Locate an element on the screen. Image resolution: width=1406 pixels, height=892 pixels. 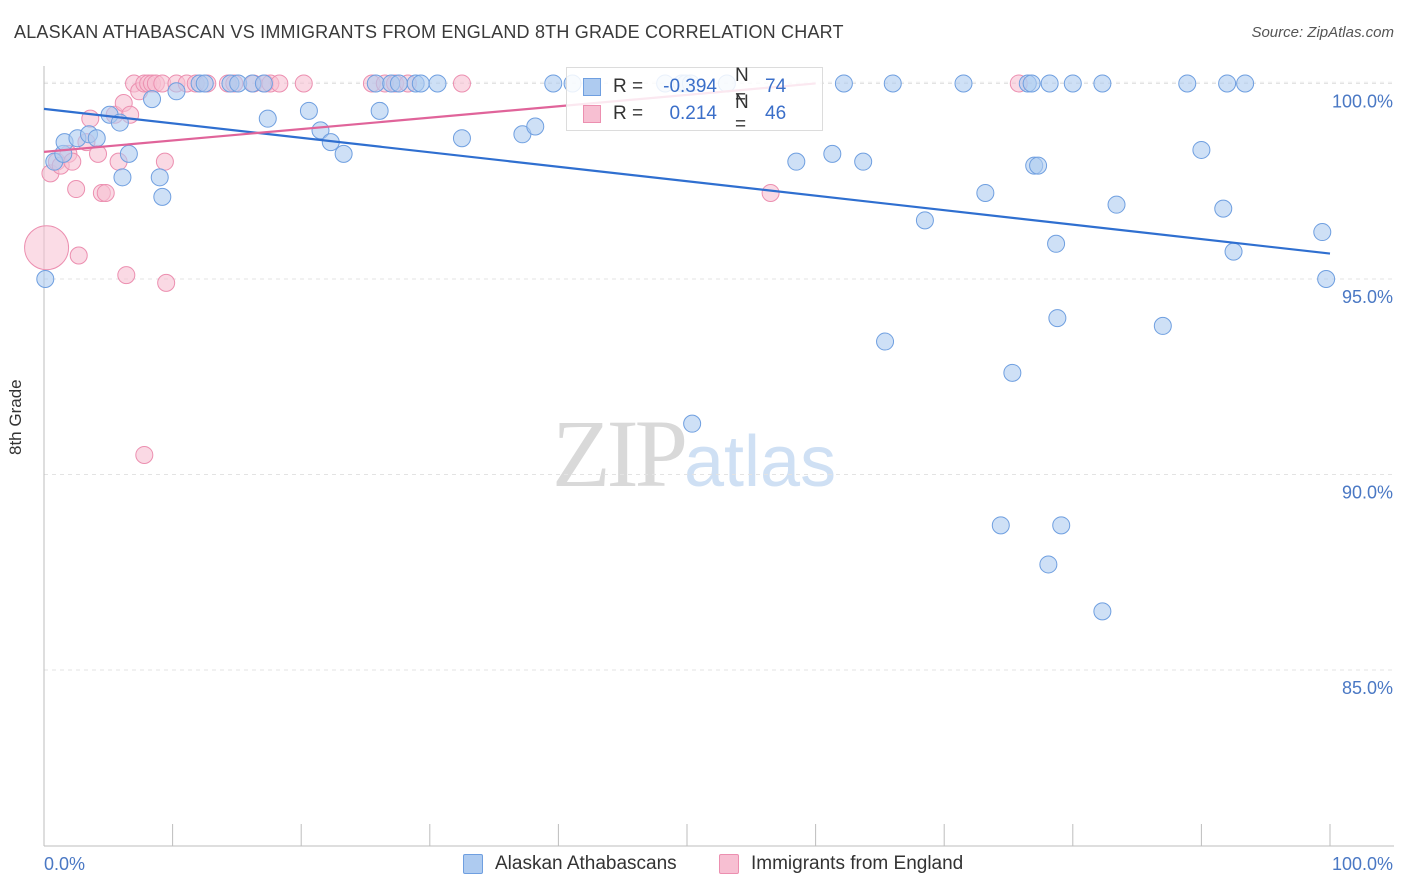
stats-legend-row-blue: R = -0.394 N = 74 is located at coordinates (685, 86).